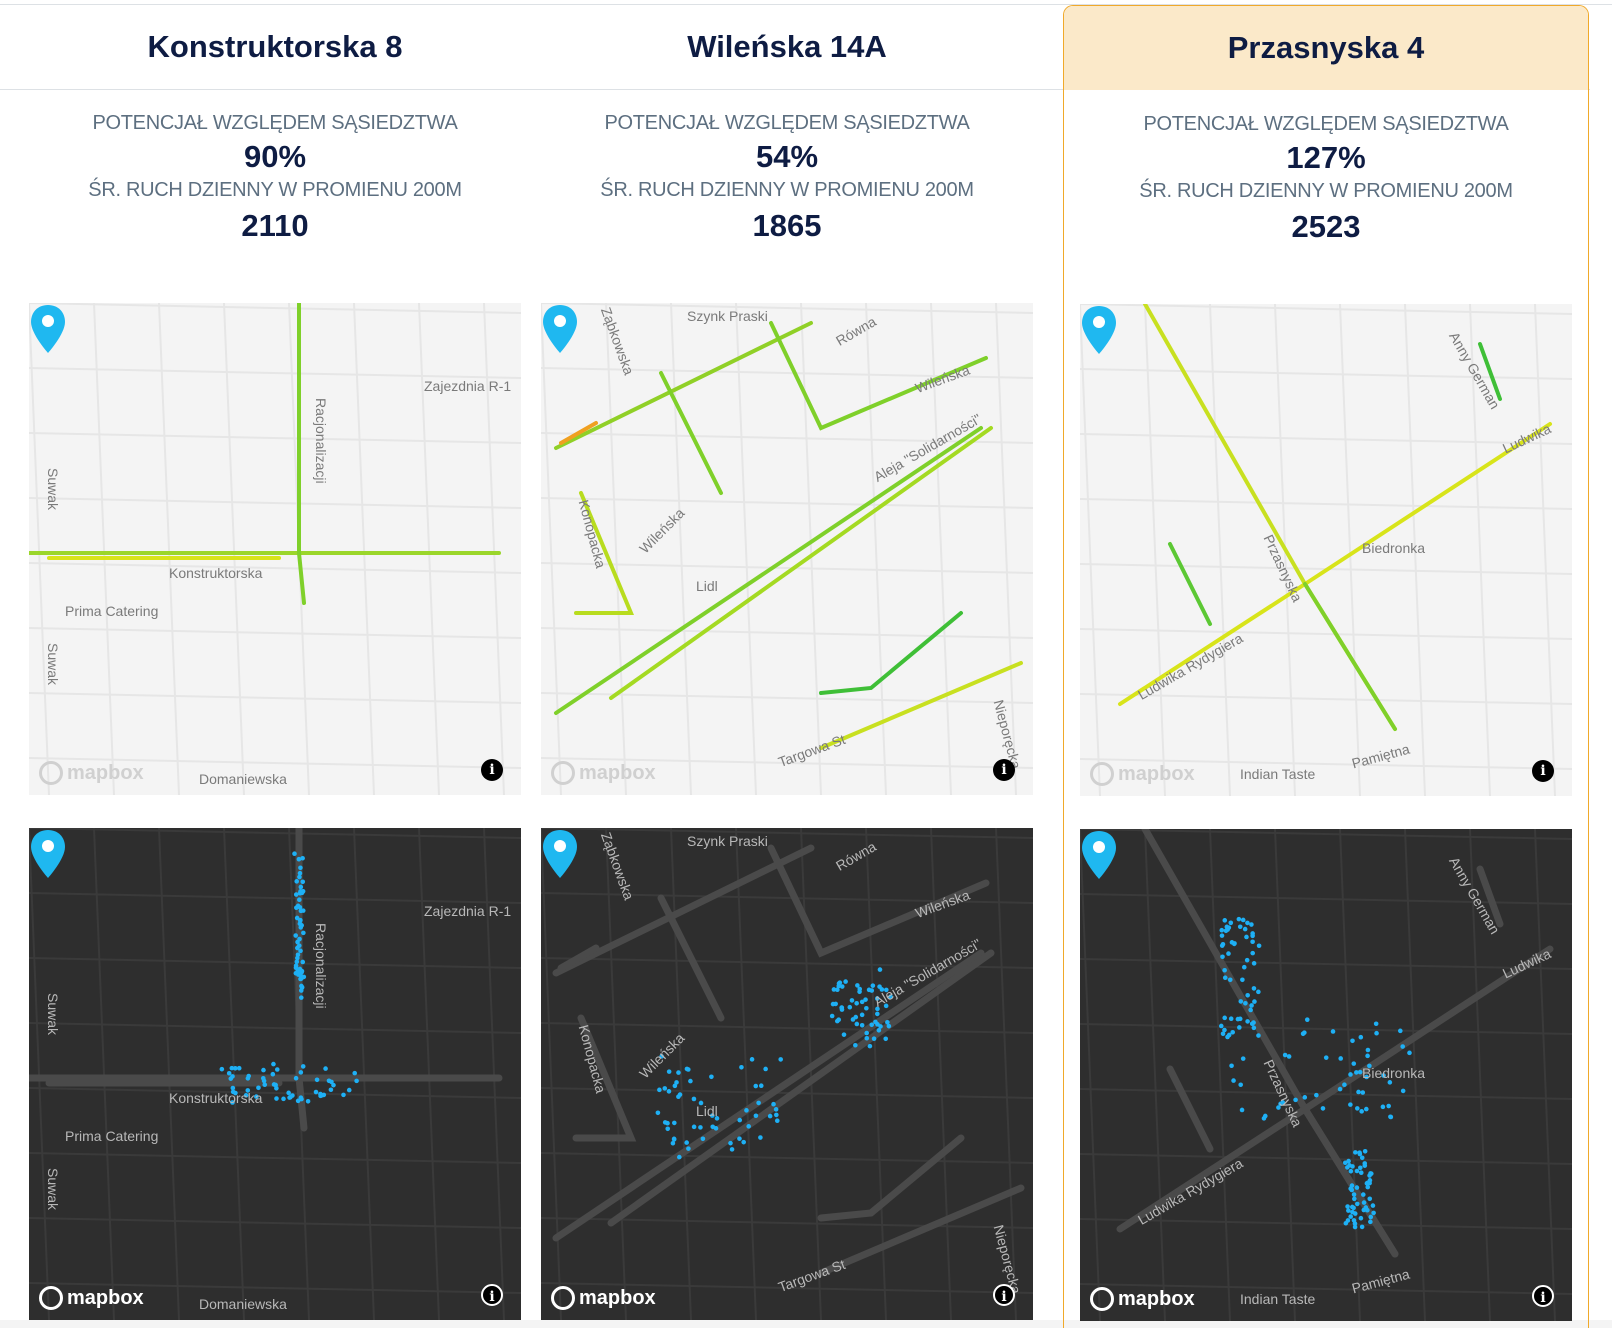 This screenshot has height=1328, width=1612. Describe the element at coordinates (275, 156) in the screenshot. I see `potential-value: 90%` at that location.